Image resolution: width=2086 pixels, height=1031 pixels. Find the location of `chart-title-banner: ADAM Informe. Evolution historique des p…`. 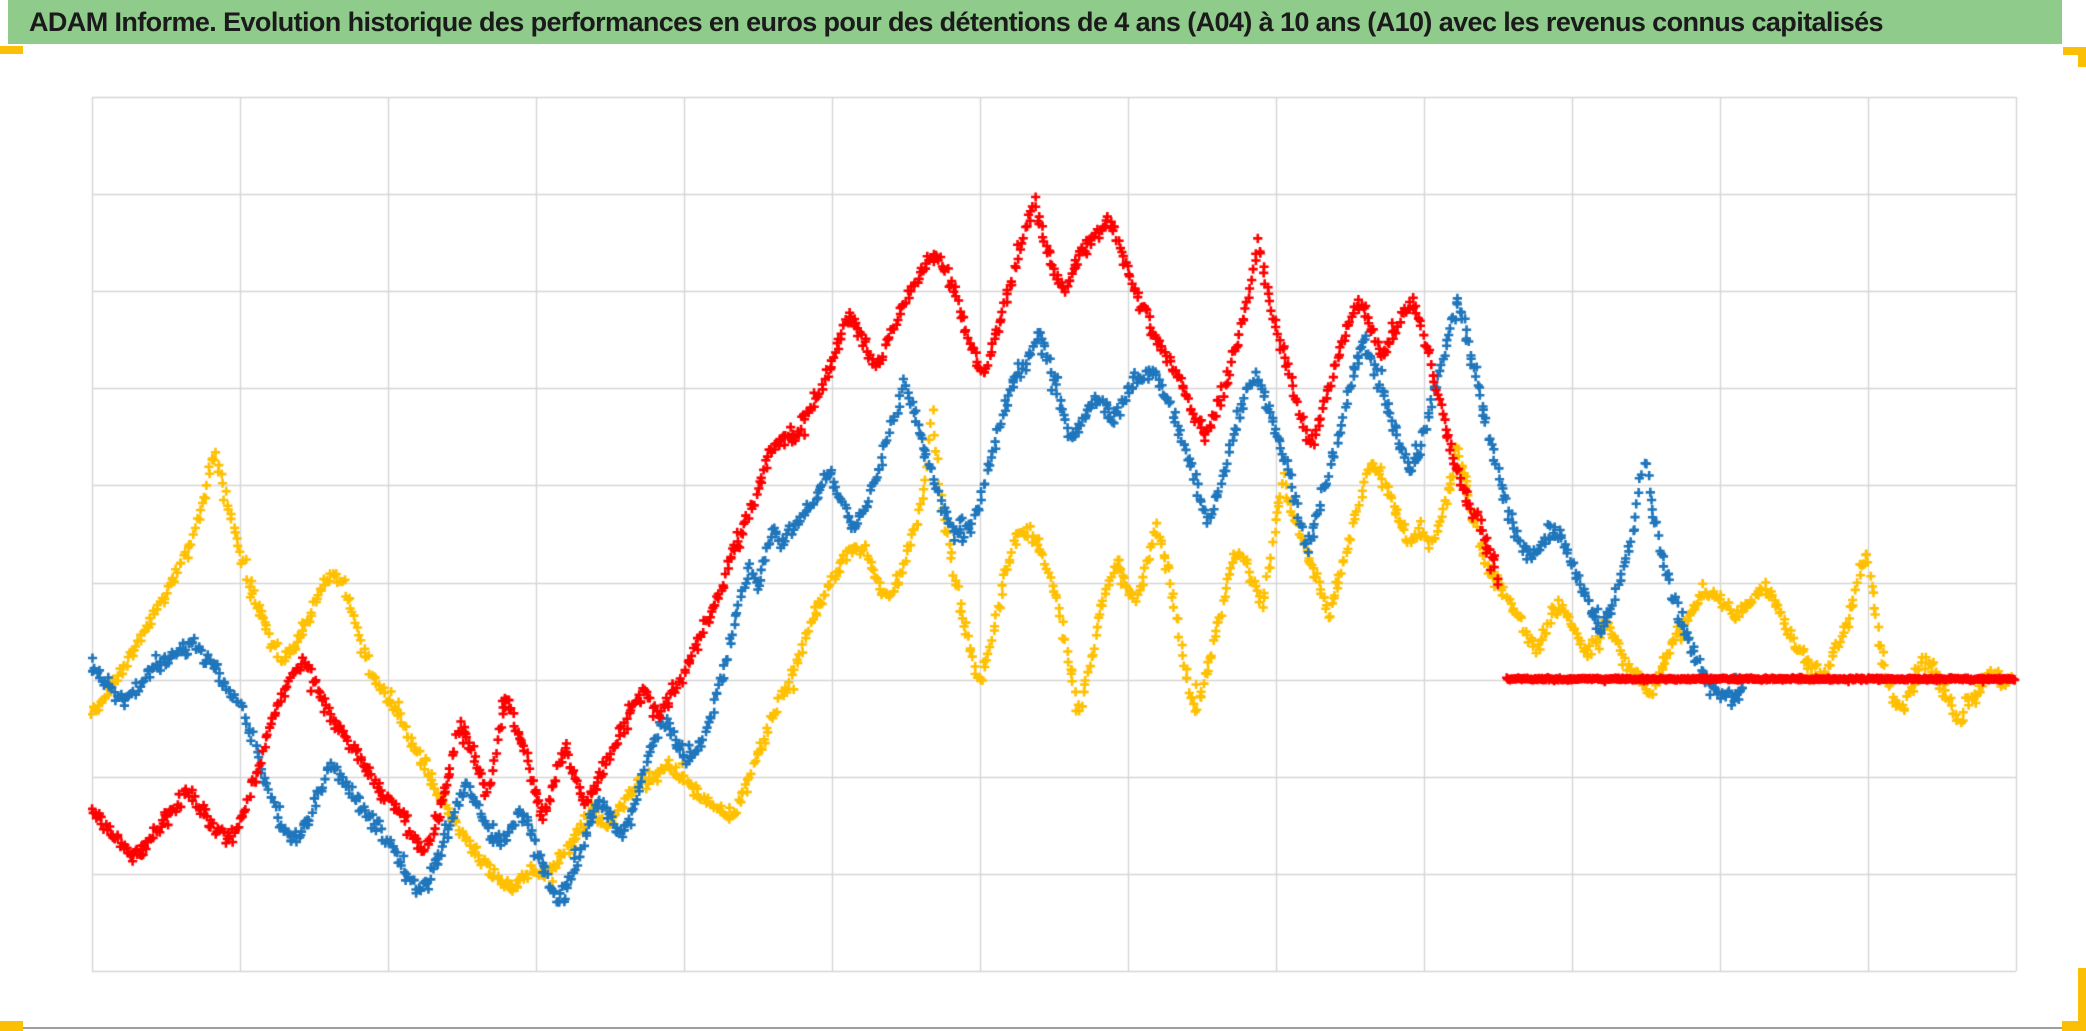

chart-title-banner: ADAM Informe. Evolution historique des p… is located at coordinates (1035, 22).